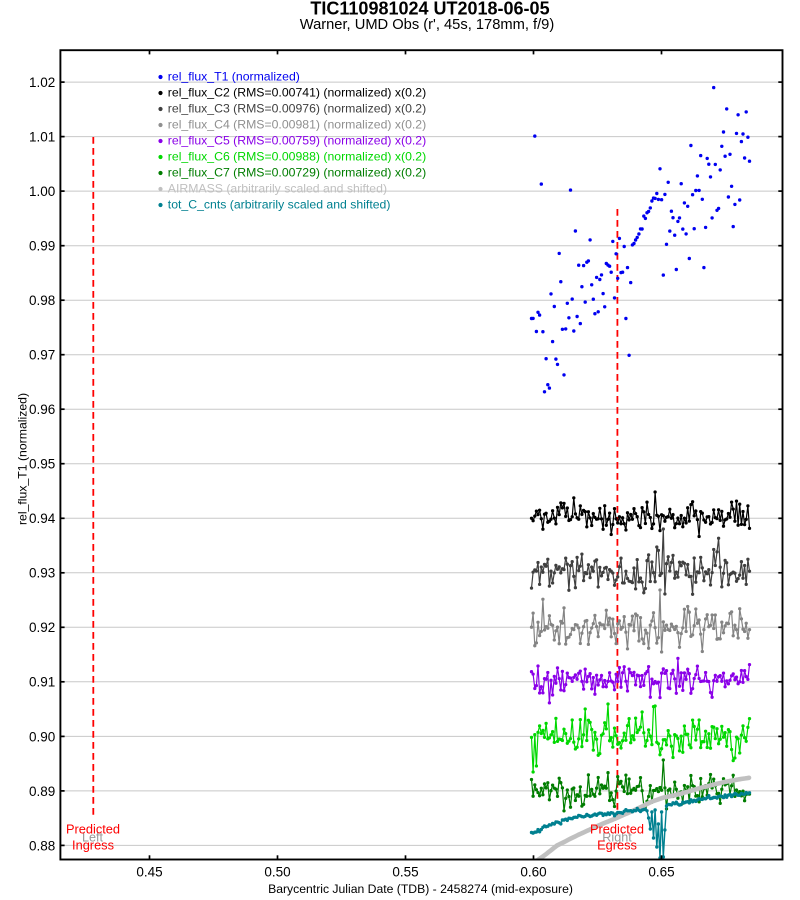 This screenshot has height=900, width=800. What do you see at coordinates (42, 191) in the screenshot?
I see `svg-text: 1.00` at bounding box center [42, 191].